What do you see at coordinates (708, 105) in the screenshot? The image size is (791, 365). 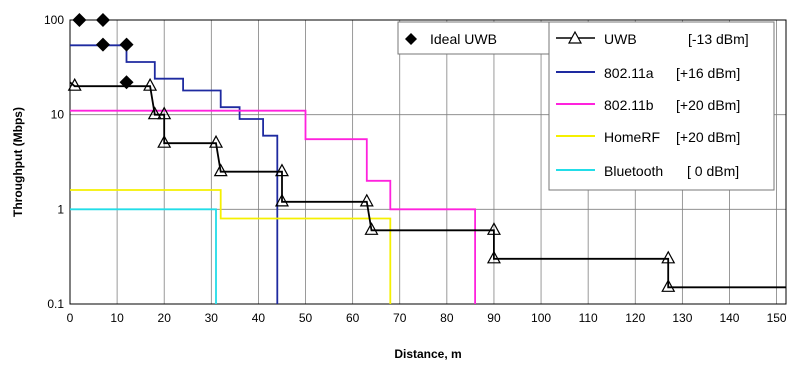 I see `legend-80211b-level: [+20 dBm]` at bounding box center [708, 105].